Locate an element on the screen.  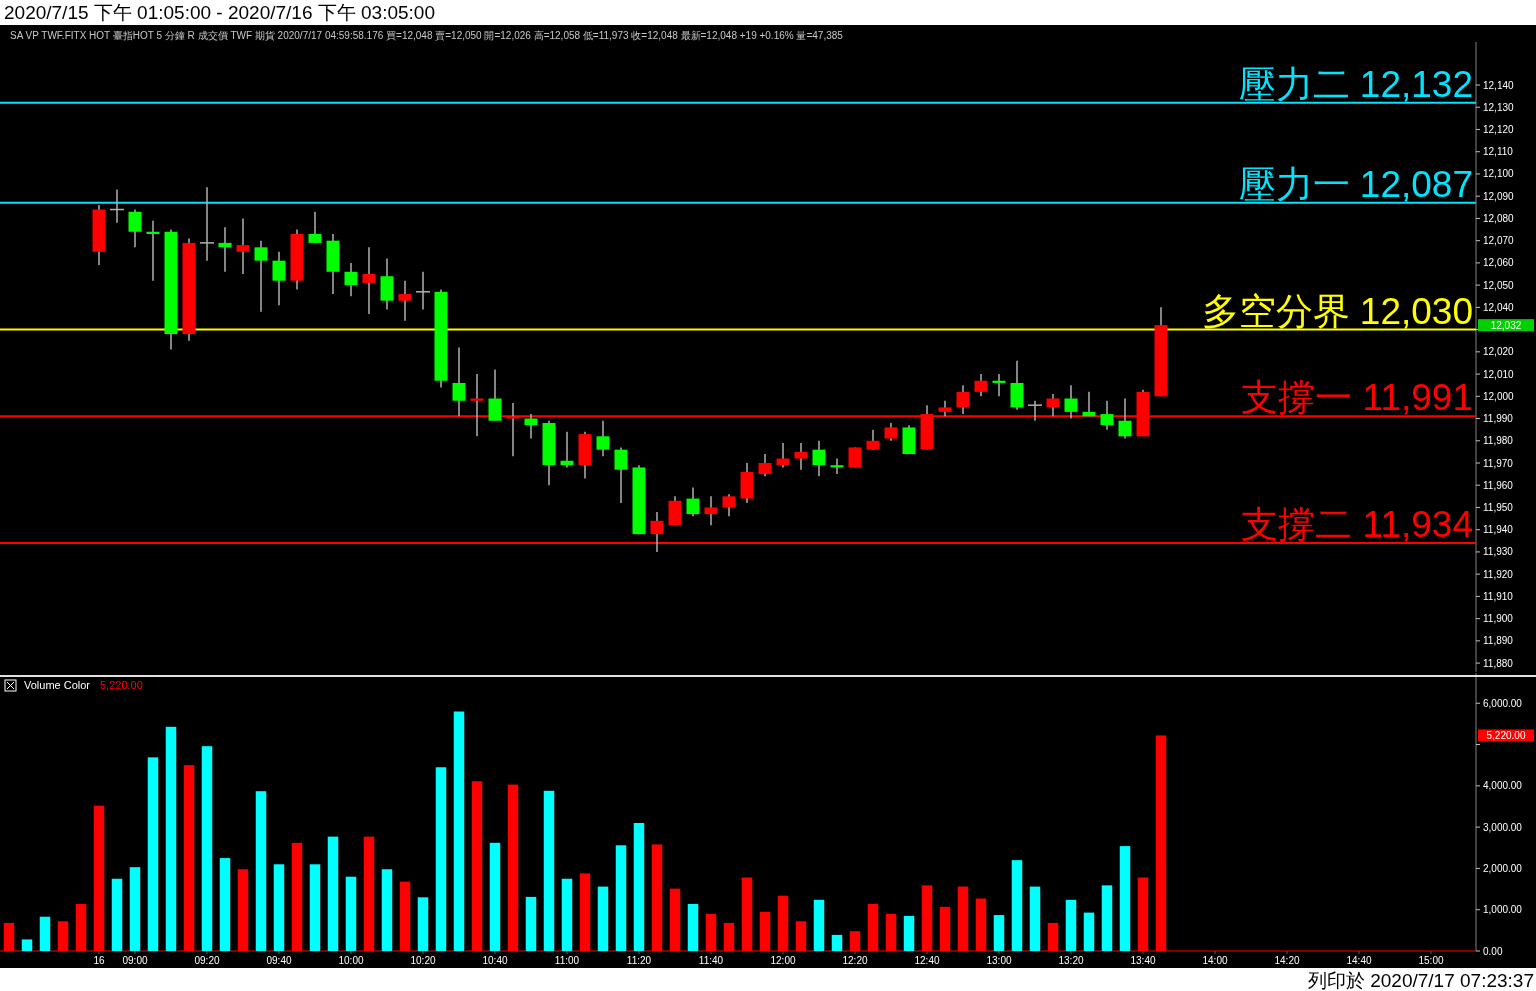
y-tick-label: 11,920 is located at coordinates (1498, 574).